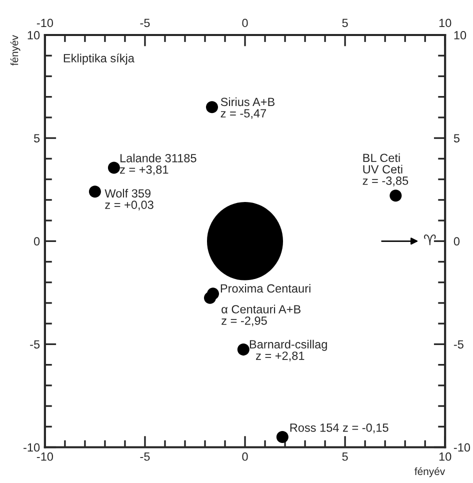 This screenshot has height=483, width=473. Describe the element at coordinates (145, 23) in the screenshot. I see `x2-tick-label: -5` at that location.